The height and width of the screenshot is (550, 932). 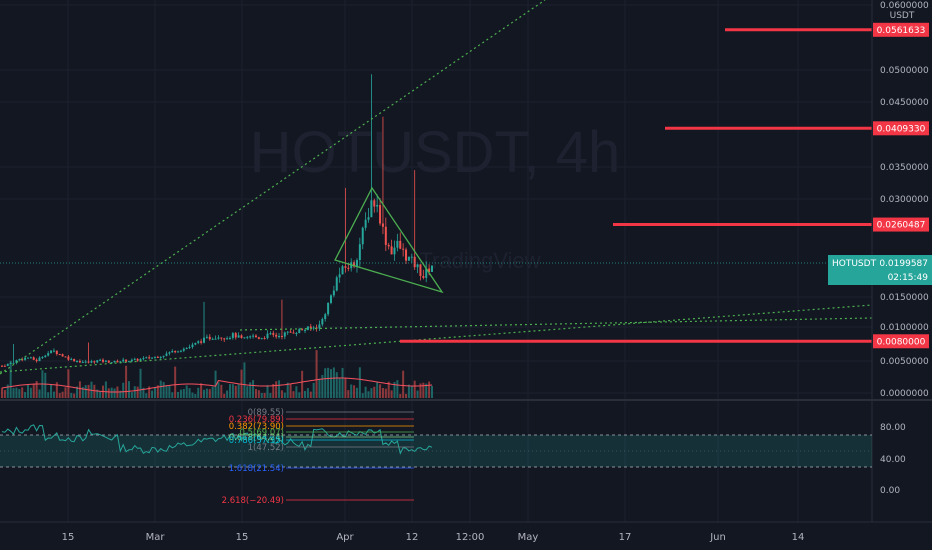 What do you see at coordinates (798, 537) in the screenshot?
I see `time-tick-label: 14` at bounding box center [798, 537].